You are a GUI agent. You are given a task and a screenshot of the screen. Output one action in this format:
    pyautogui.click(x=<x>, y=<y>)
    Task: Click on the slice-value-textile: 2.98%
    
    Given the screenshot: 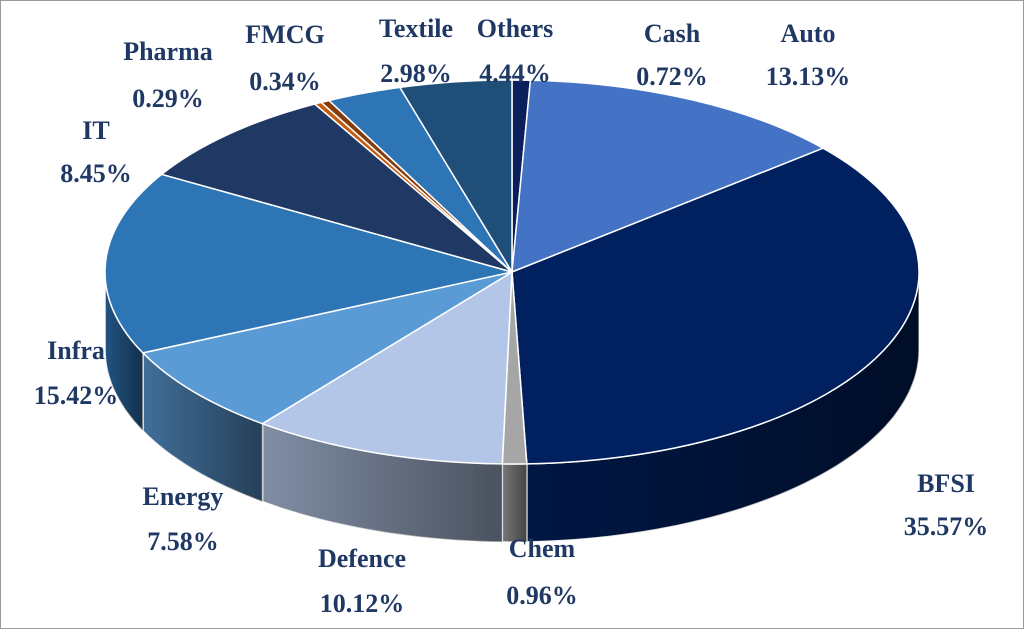 What is the action you would take?
    pyautogui.click(x=416, y=73)
    